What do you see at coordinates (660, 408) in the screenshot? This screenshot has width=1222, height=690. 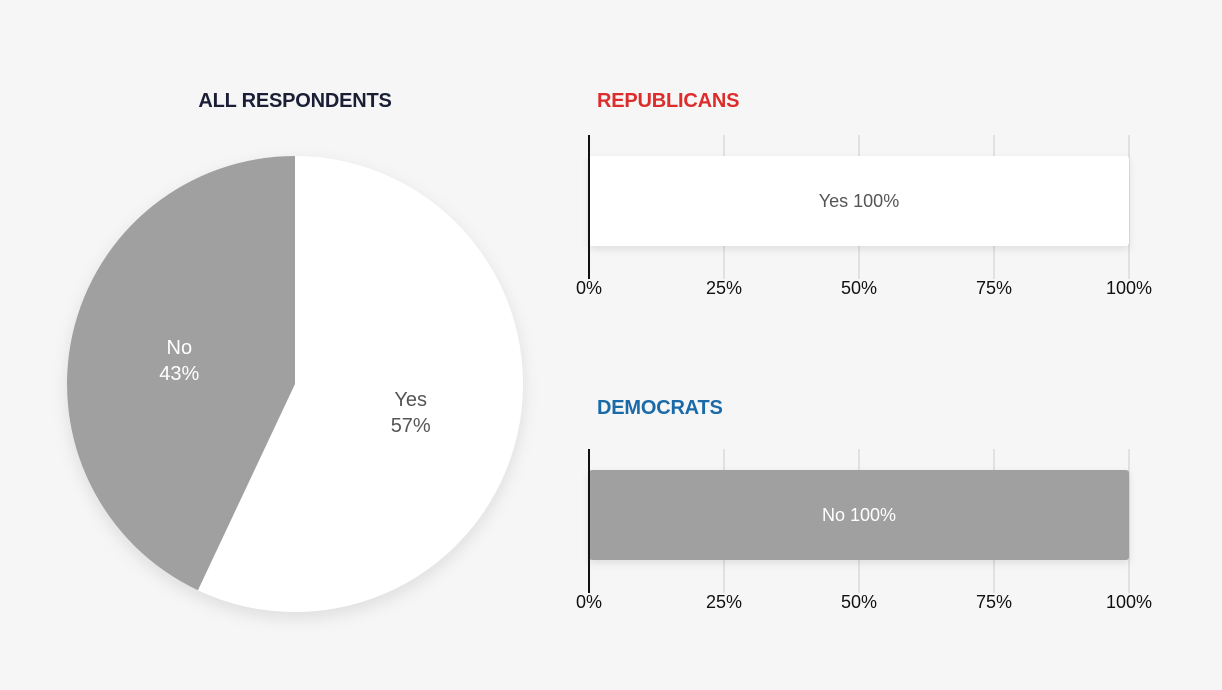 I see `democrats-chart-title: DEMOCRATS` at bounding box center [660, 408].